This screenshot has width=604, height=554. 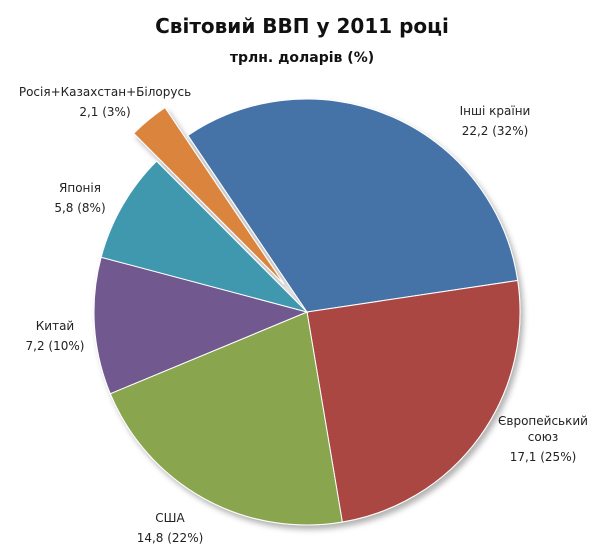 I want to click on chart-subtitle: трлн. доларів (%), so click(x=302, y=58).